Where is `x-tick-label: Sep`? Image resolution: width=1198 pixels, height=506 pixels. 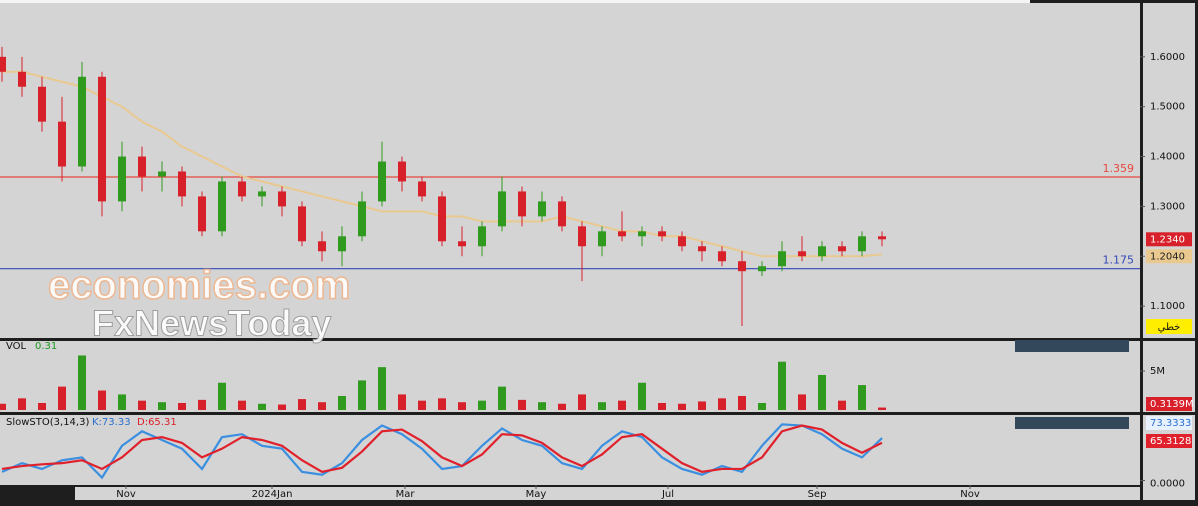
x-tick-label: Sep is located at coordinates (817, 494).